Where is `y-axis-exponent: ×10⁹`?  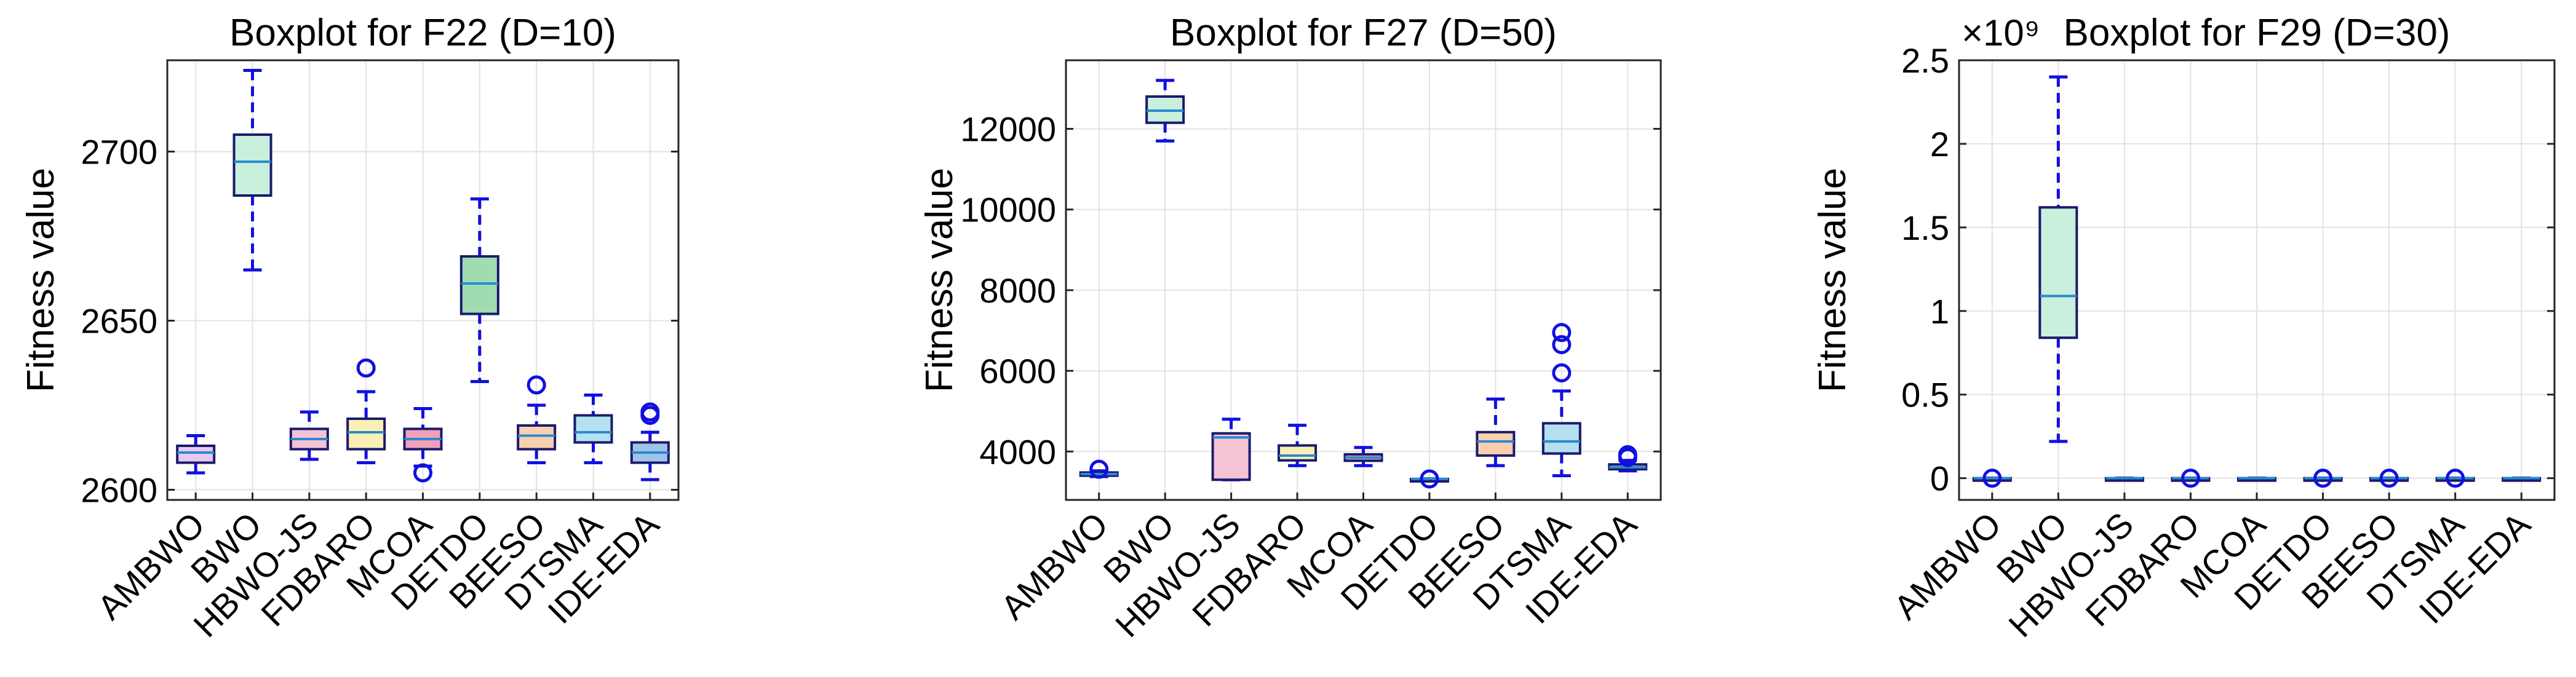
y-axis-exponent: ×10⁹ is located at coordinates (2001, 32).